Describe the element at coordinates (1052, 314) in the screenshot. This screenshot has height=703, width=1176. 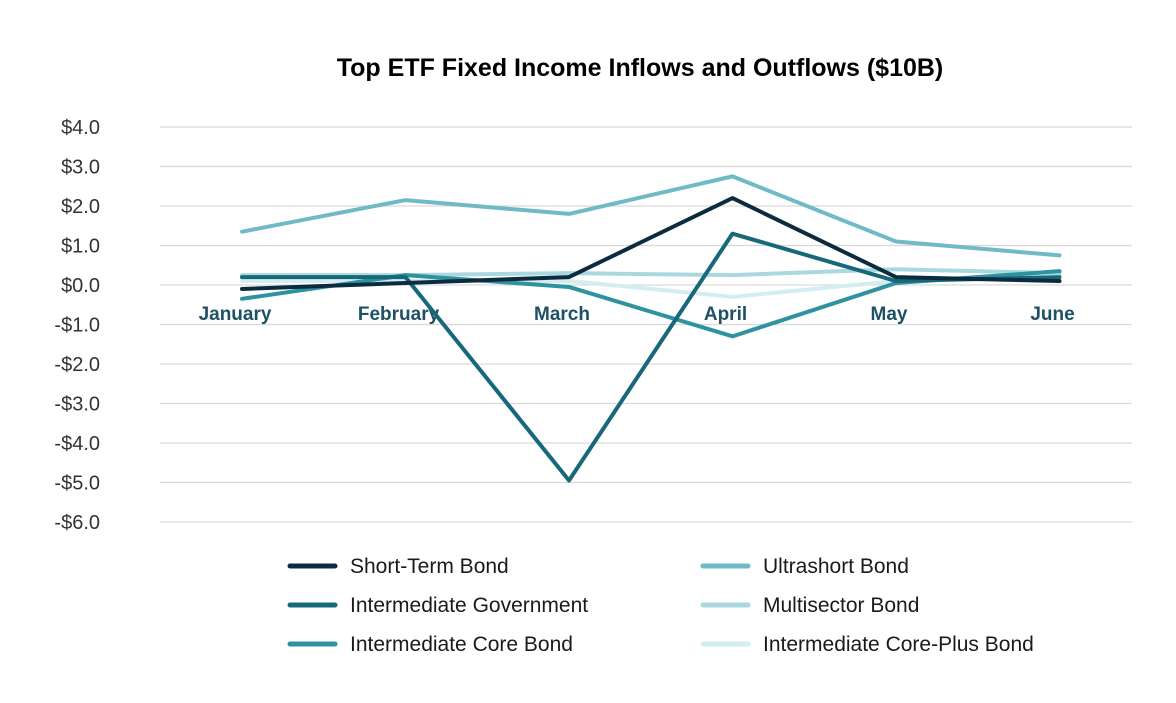
I see `x-tick-label: June` at that location.